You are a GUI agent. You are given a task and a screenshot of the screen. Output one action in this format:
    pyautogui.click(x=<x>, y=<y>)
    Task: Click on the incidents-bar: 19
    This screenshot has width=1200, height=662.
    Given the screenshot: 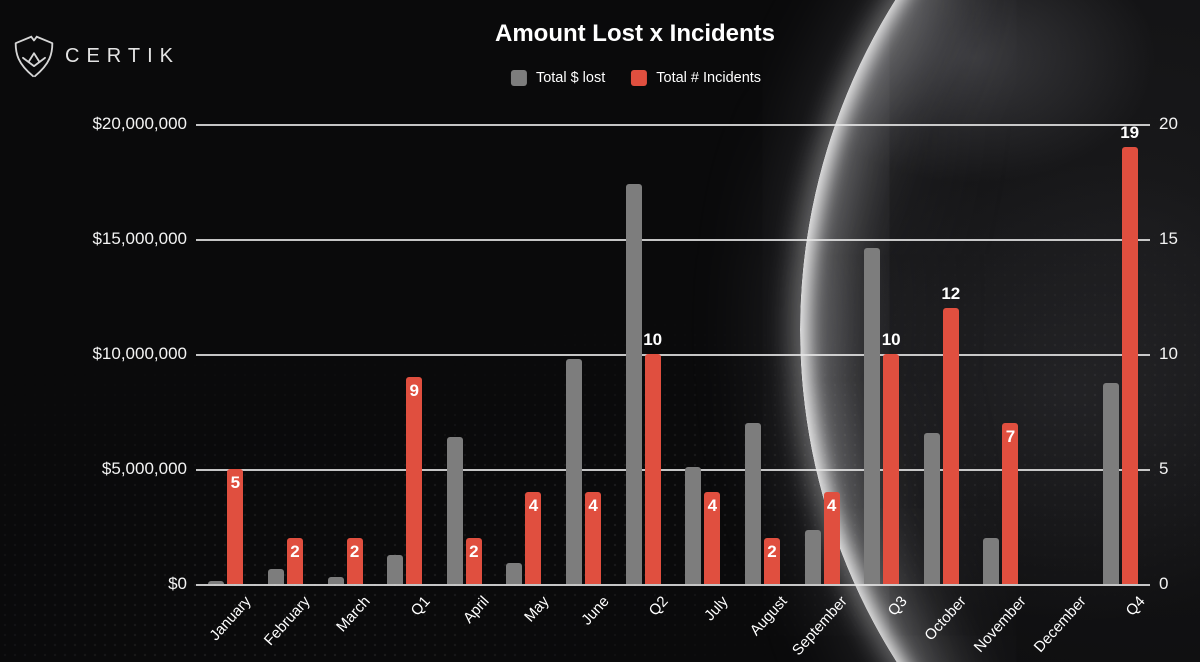 What is the action you would take?
    pyautogui.click(x=1129, y=353)
    